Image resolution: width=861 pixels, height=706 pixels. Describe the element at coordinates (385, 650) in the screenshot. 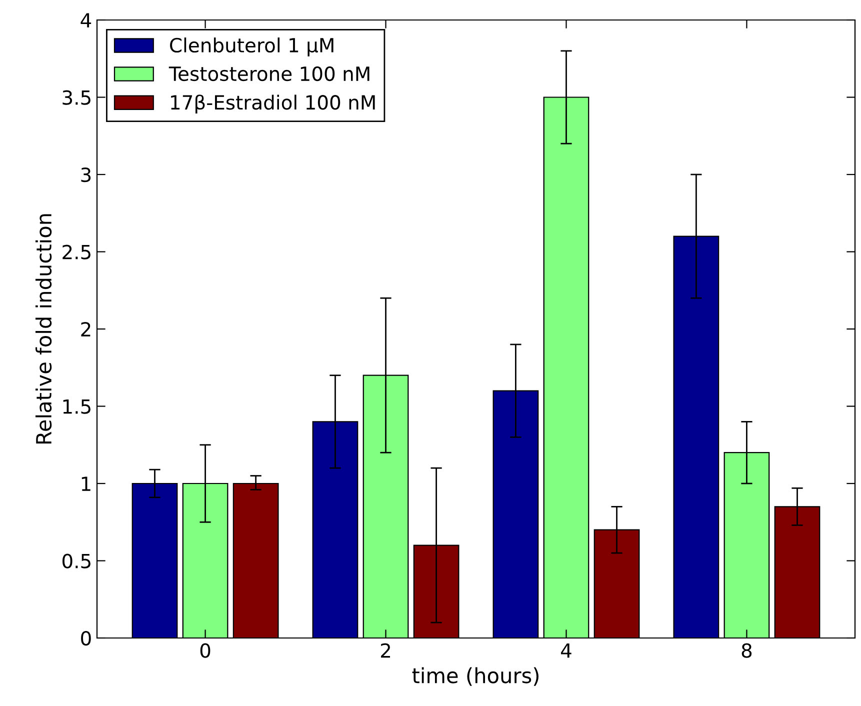

I see `x-tick-label: 2` at that location.